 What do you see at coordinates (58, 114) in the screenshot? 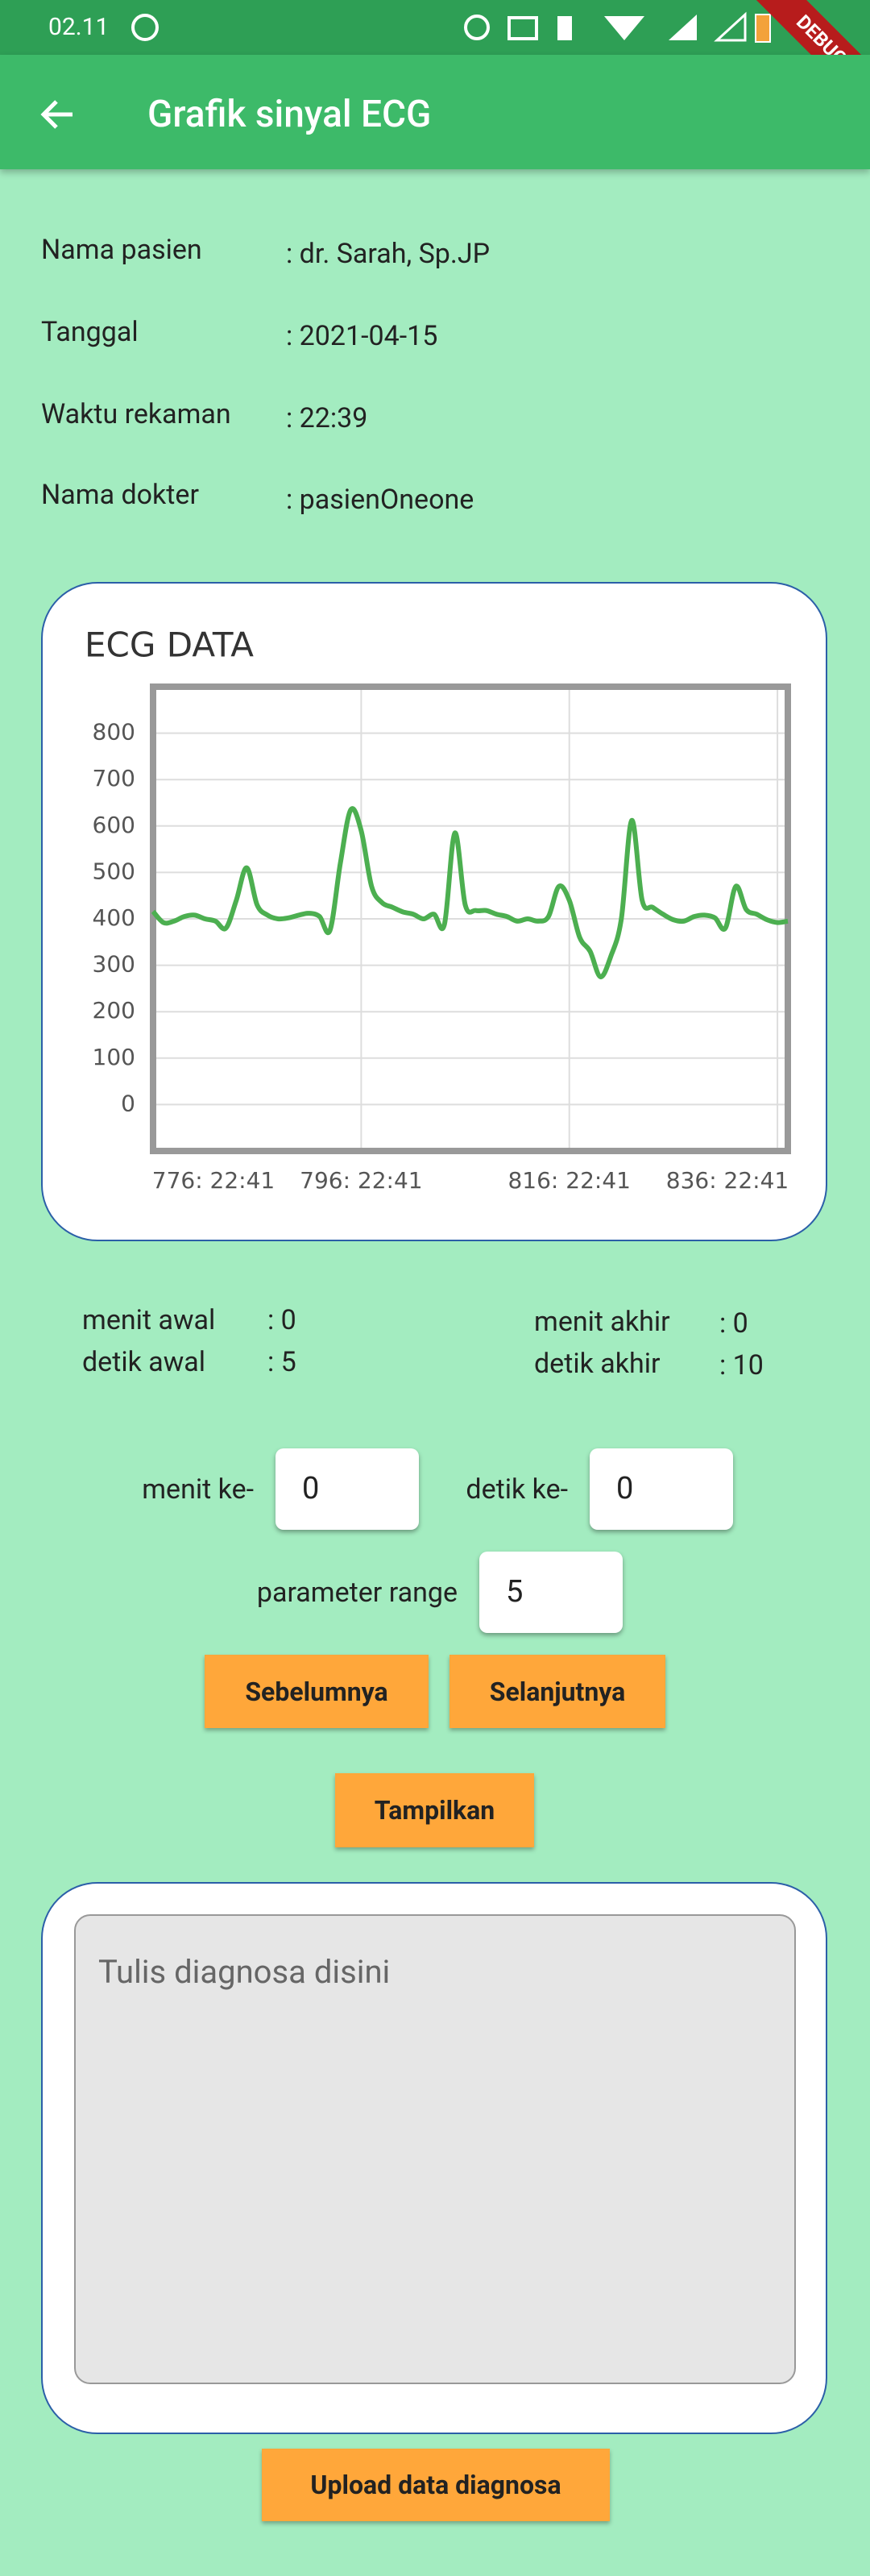
I see `back-button` at bounding box center [58, 114].